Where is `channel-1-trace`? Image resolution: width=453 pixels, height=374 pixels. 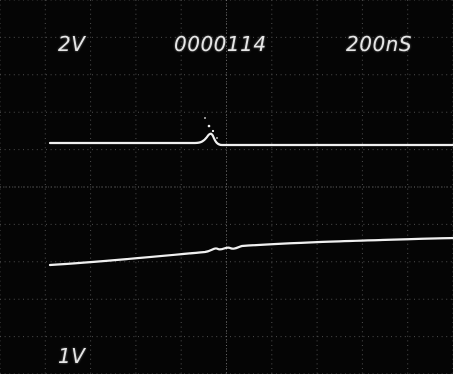 channel-1-trace is located at coordinates (250, 139).